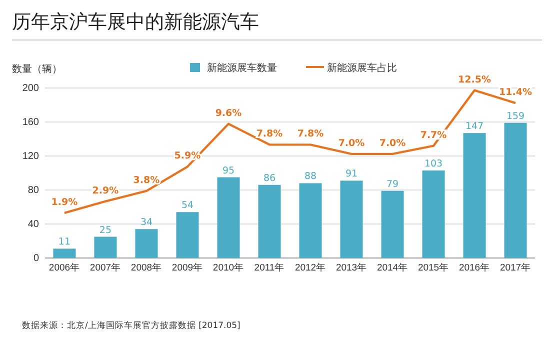  I want to click on y-tick-label: 0, so click(36, 258).